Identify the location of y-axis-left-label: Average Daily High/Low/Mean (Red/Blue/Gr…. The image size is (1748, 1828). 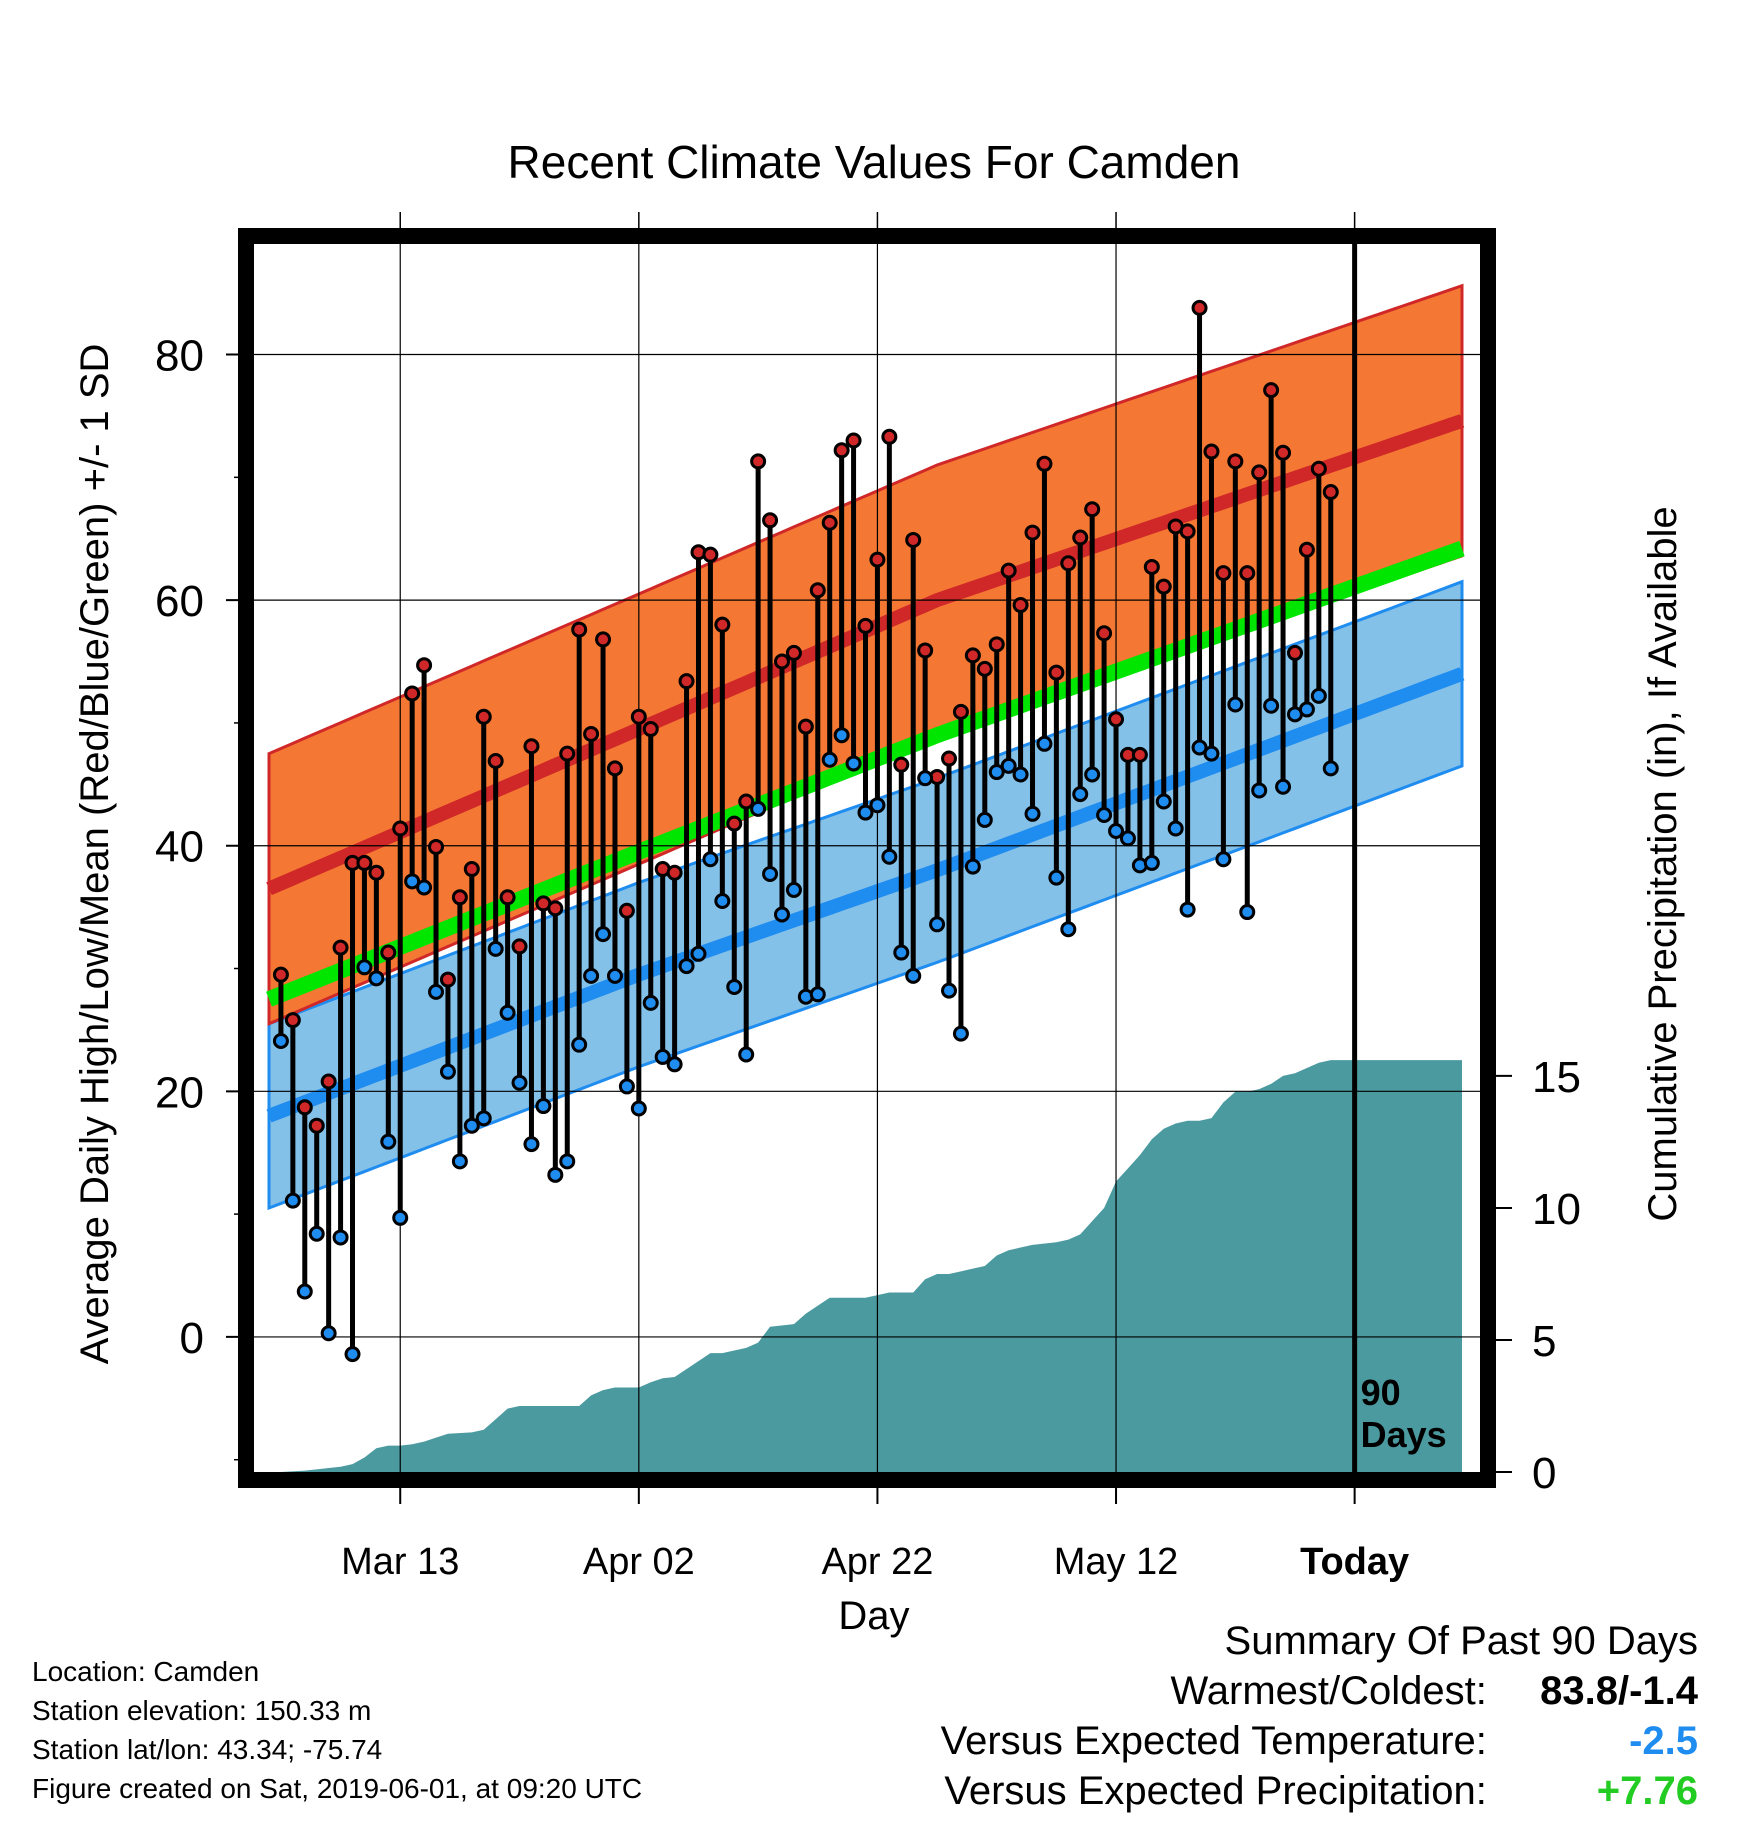
(95, 854).